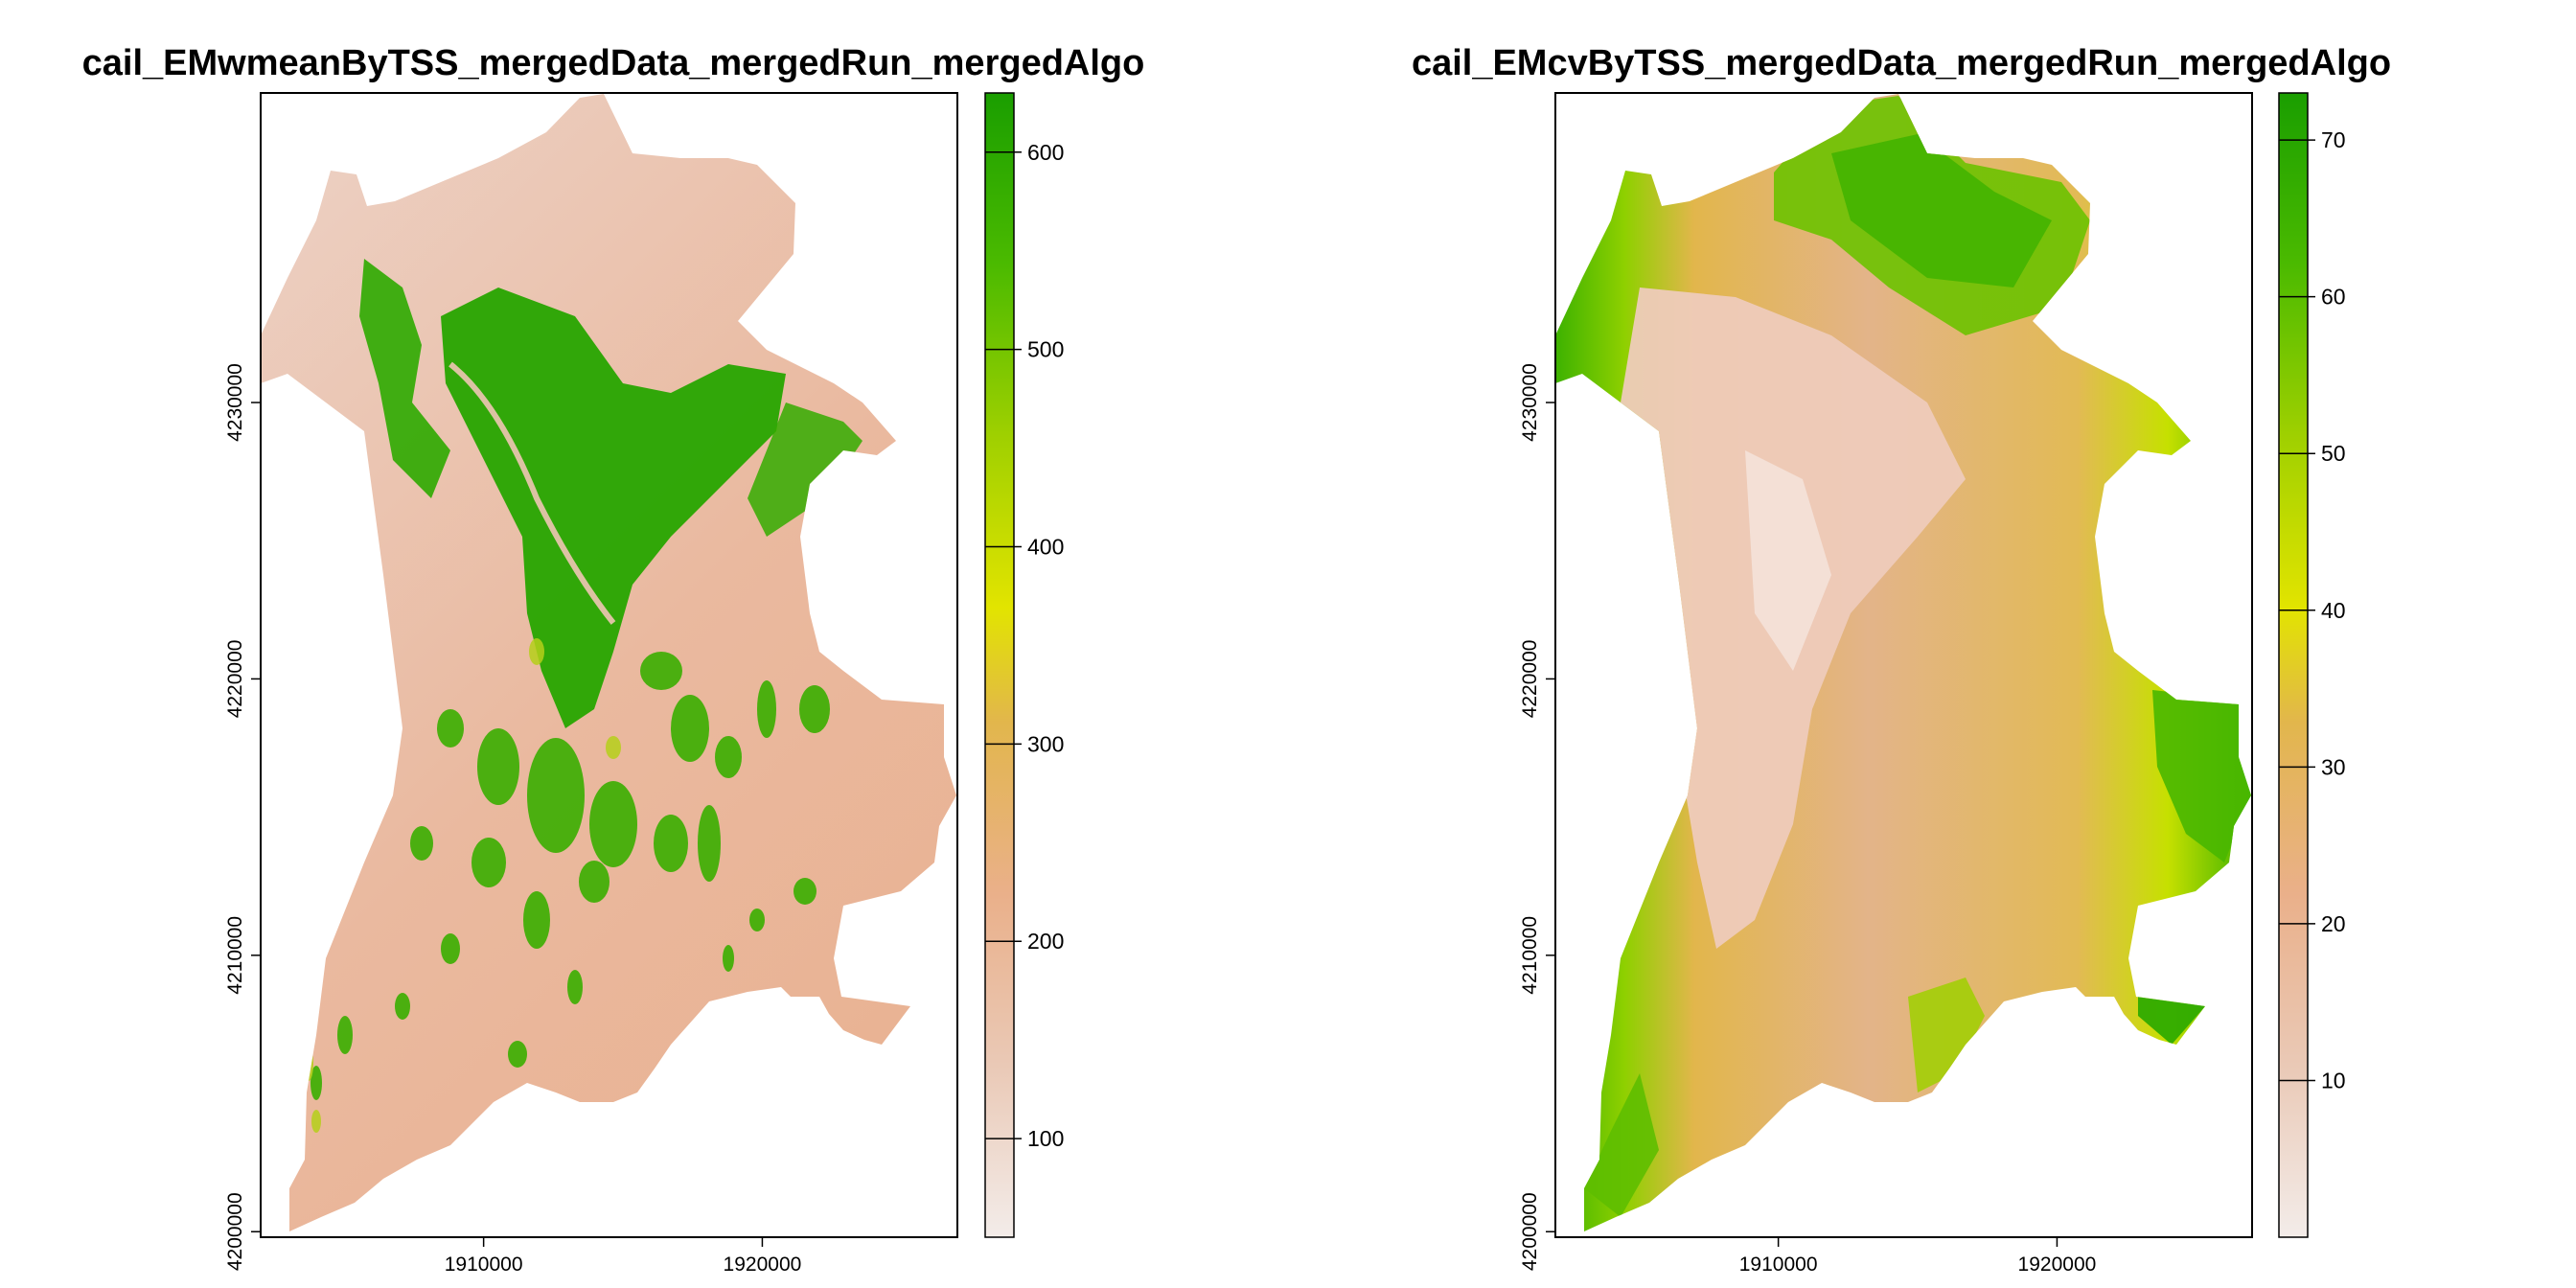  I want to click on colorbar-tick-label: 300, so click(1045, 743).